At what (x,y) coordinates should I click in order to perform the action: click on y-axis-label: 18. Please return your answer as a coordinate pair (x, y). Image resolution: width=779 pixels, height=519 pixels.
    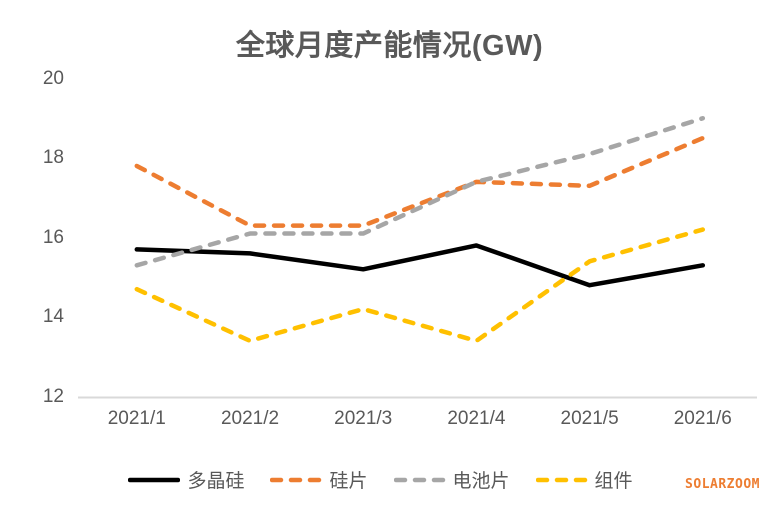
    Looking at the image, I should click on (53, 157).